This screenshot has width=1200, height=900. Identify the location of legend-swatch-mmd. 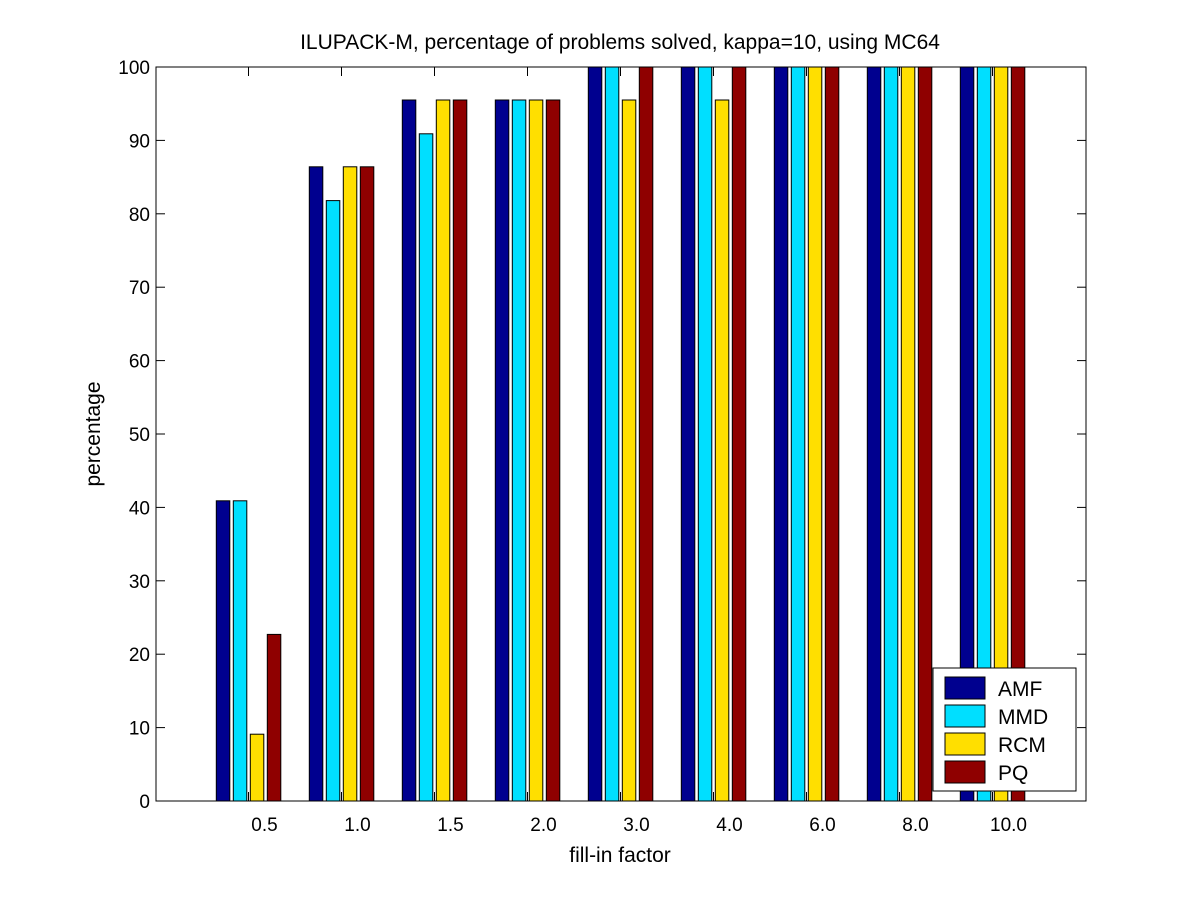
(965, 716).